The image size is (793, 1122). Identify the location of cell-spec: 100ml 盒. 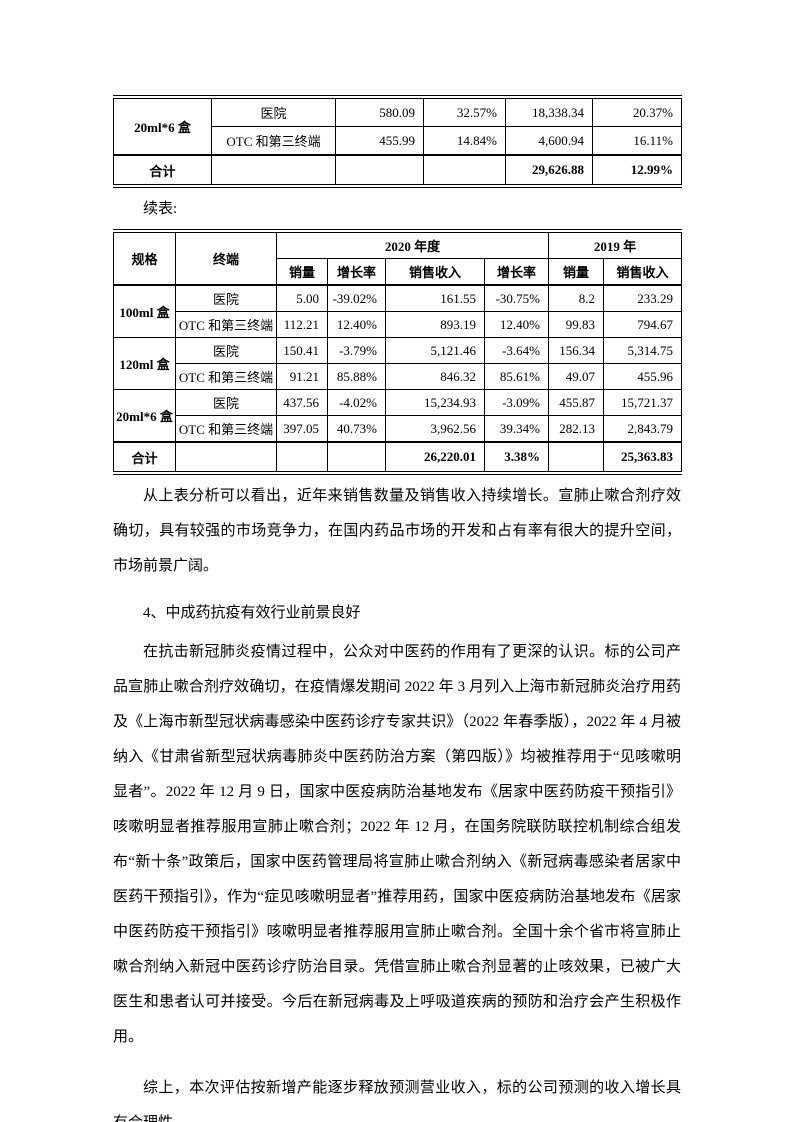
(144, 311).